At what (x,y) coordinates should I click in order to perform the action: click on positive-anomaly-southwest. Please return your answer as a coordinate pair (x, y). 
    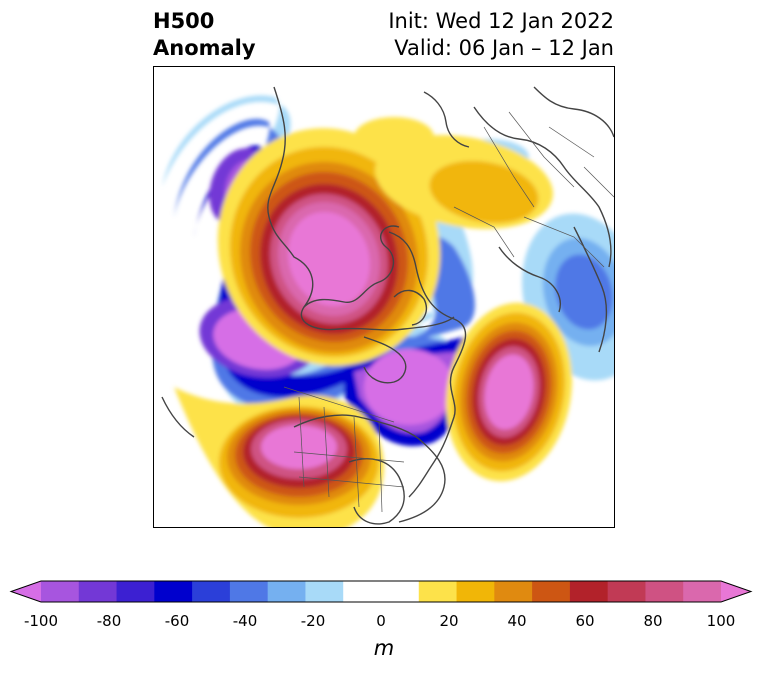
    Looking at the image, I should click on (279, 457).